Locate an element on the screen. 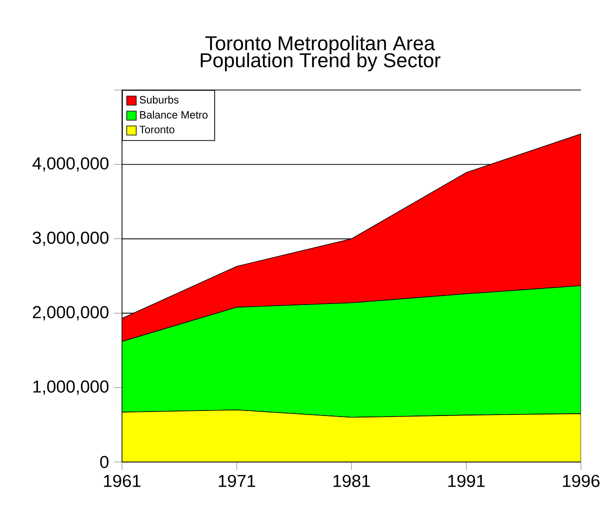 The image size is (601, 515). legend-label: Balance Metro is located at coordinates (174, 114).